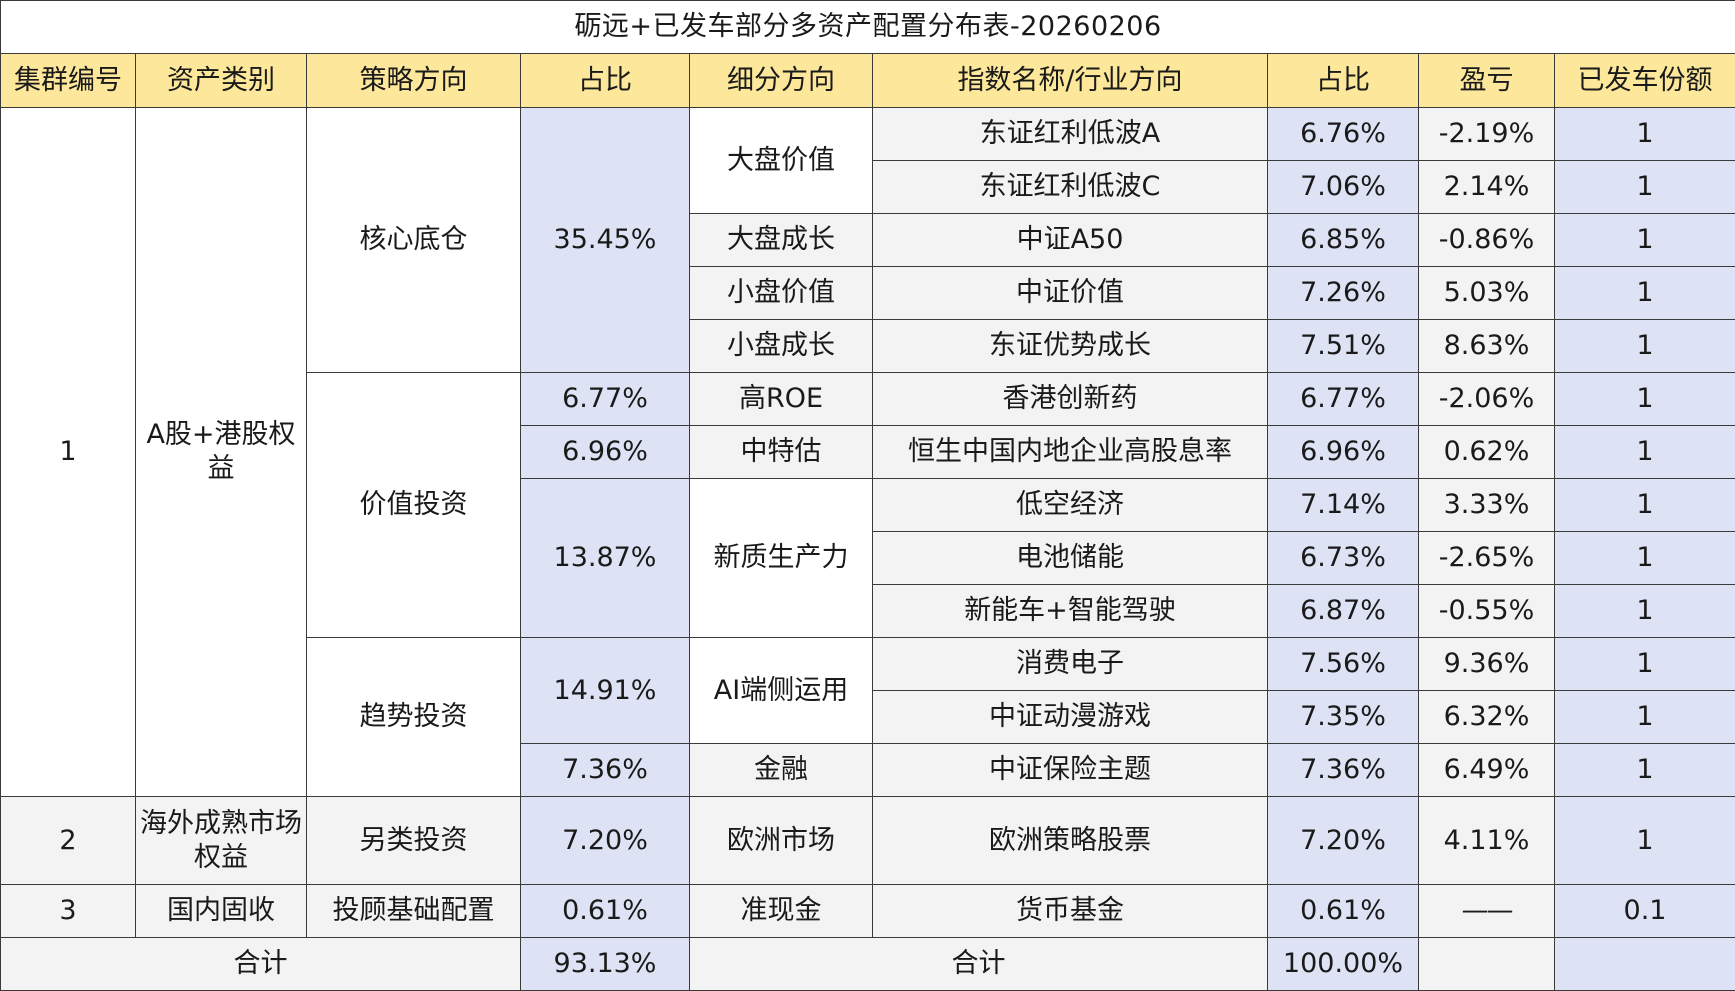  Describe the element at coordinates (1343, 80) in the screenshot. I see `header-index-share: 占比` at that location.